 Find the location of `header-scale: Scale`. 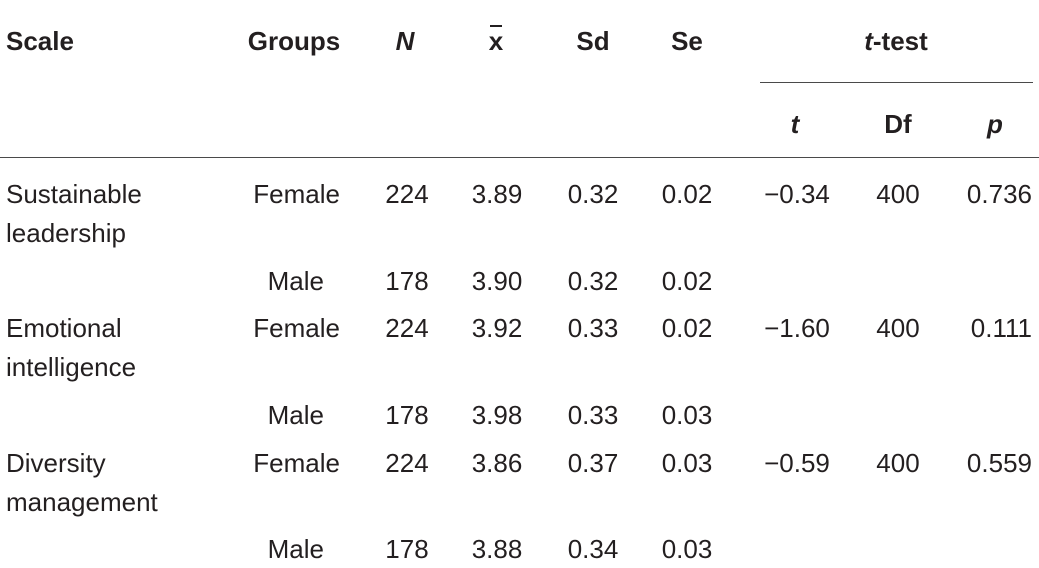

header-scale: Scale is located at coordinates (40, 41).